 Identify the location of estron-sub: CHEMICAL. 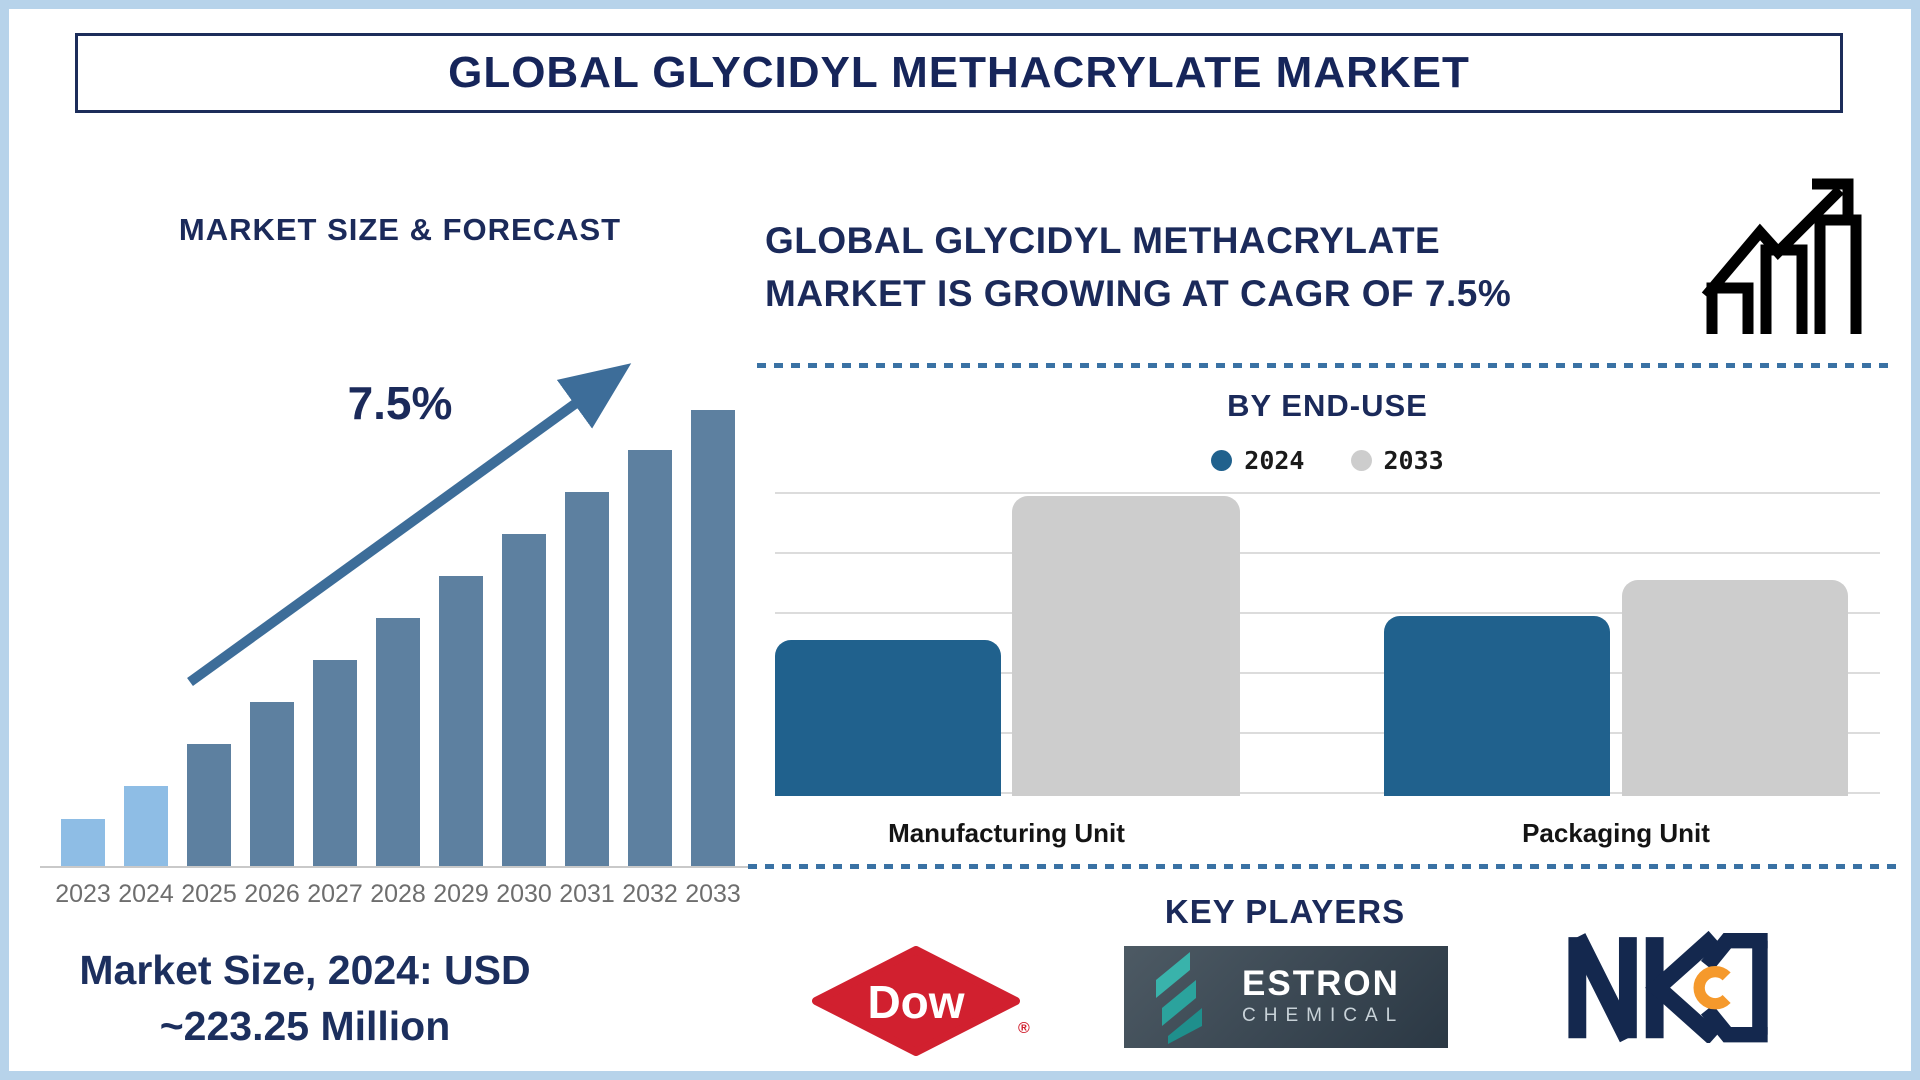
(1323, 1015).